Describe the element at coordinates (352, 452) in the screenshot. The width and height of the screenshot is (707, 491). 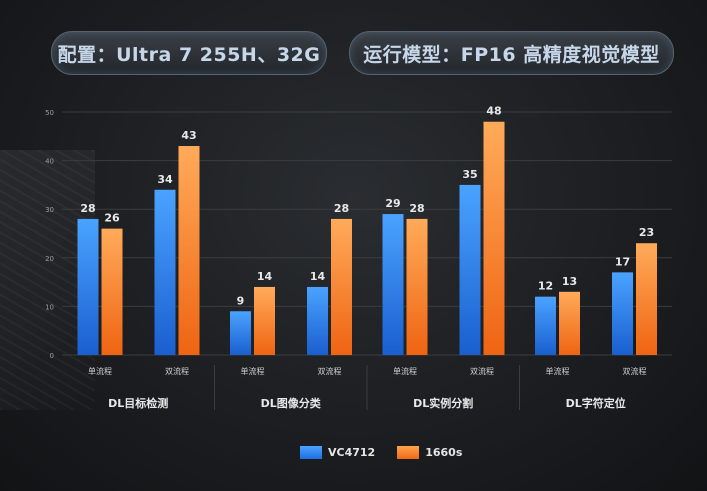
I see `legend-label-vc4712: VC4712` at that location.